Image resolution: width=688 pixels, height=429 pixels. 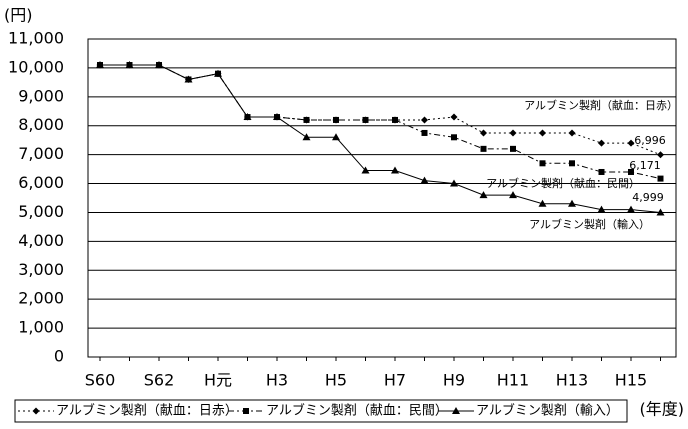 What do you see at coordinates (41, 95) in the screenshot?
I see `y-tick-label: 9,000` at bounding box center [41, 95].